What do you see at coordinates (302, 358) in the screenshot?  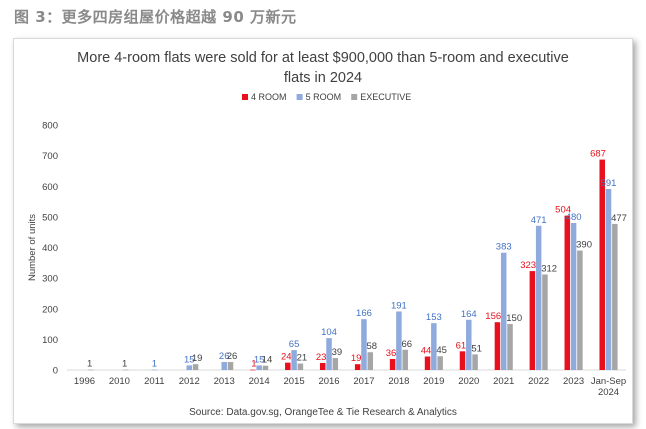 I see `data-label: 21` at bounding box center [302, 358].